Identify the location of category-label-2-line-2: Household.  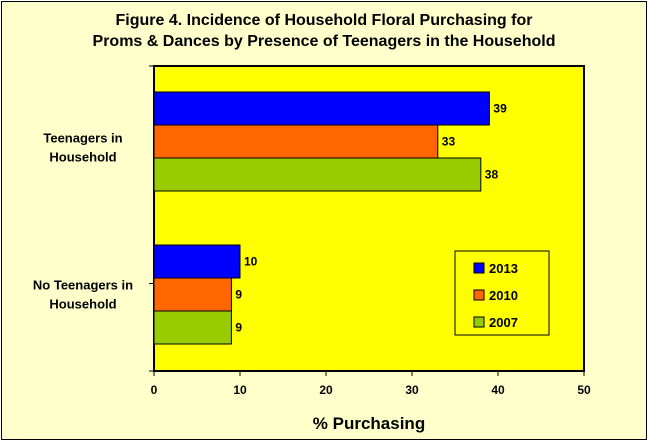
(82, 304).